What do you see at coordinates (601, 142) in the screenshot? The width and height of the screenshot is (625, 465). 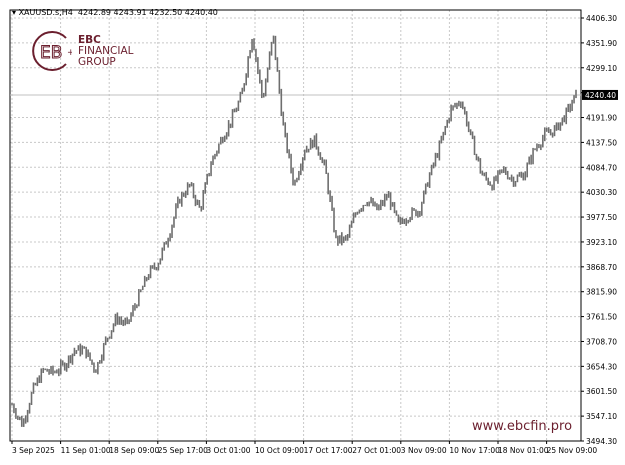 I see `y-tick-label: 4137.50` at bounding box center [601, 142].